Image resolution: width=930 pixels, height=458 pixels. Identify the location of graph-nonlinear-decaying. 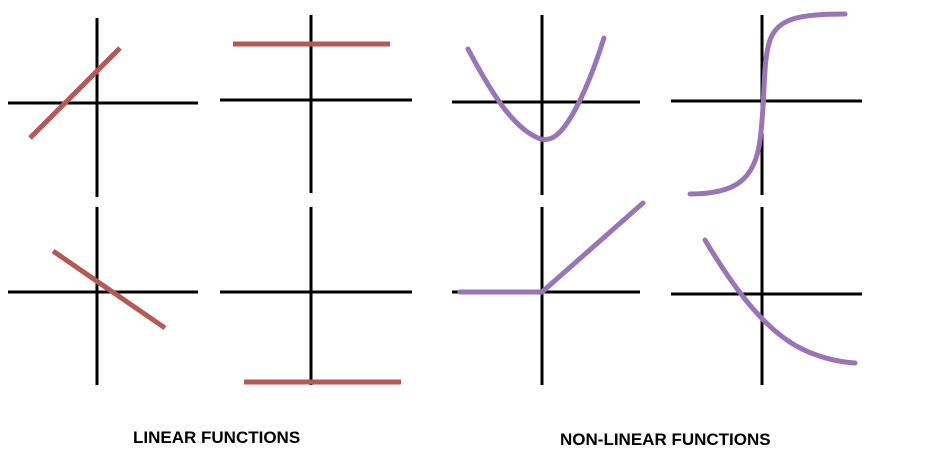
(766, 296).